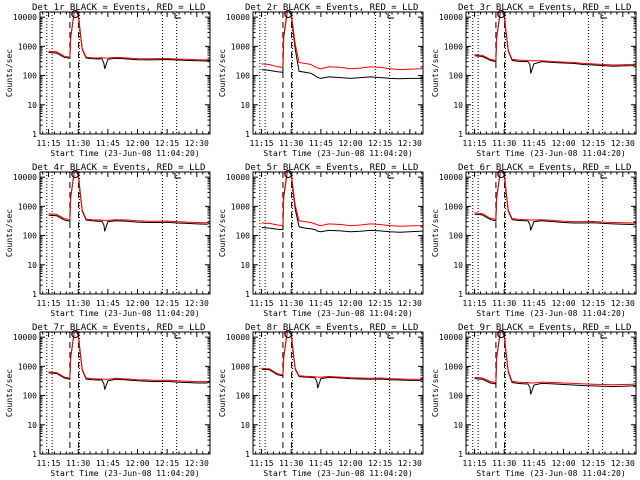  I want to click on panel-title: Det 6r BLACK = Events, RED = LLD, so click(544, 168).